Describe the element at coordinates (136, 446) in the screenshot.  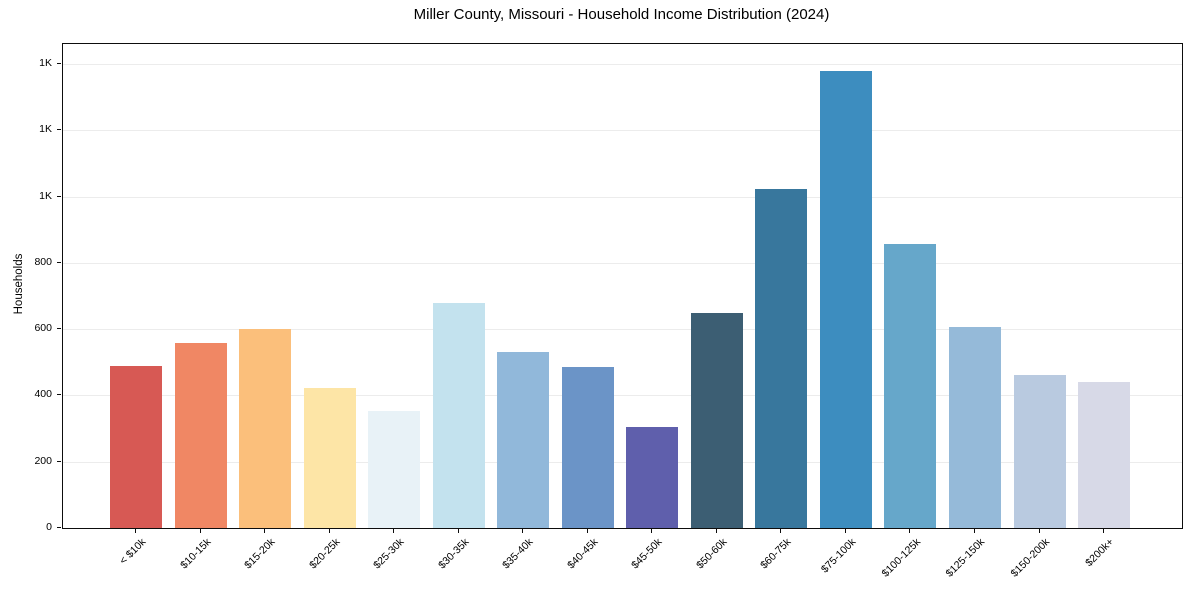
I see `bar-10k` at that location.